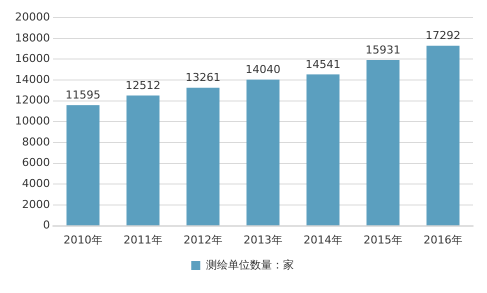 The width and height of the screenshot is (487, 293). What do you see at coordinates (383, 49) in the screenshot?
I see `data-label: 15931` at bounding box center [383, 49].